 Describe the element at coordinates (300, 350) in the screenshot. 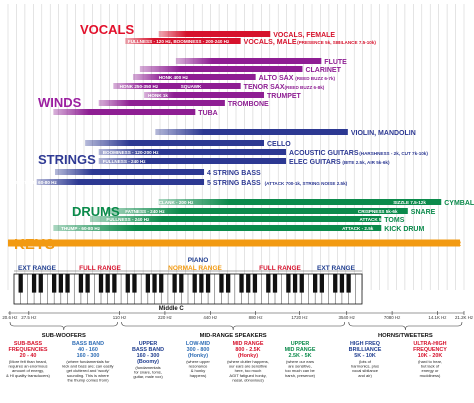

I see `band-title: MID RANGE` at that location.